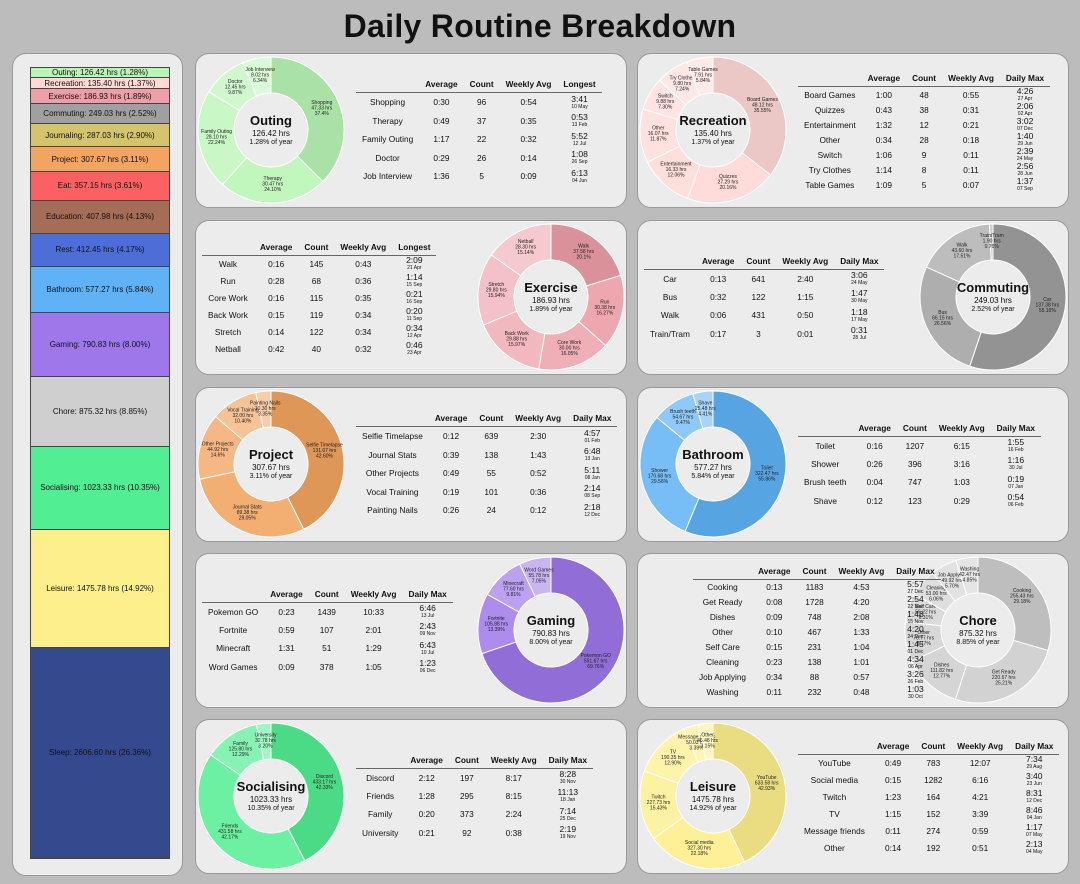 The image size is (1080, 884). What do you see at coordinates (568, 814) in the screenshot?
I see `max-cell: 7:14 25 Dec` at bounding box center [568, 814].